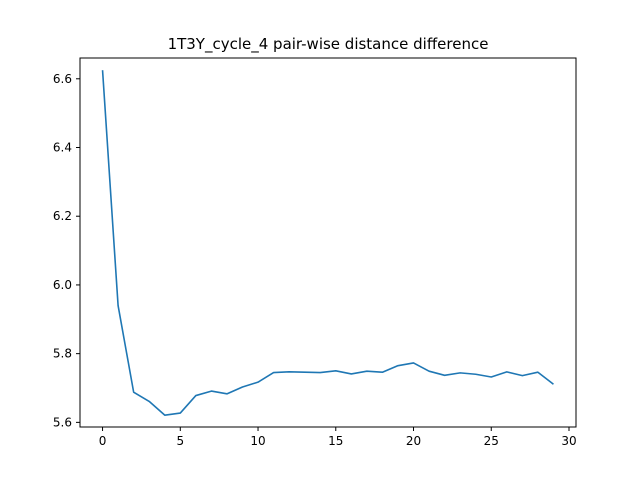 This screenshot has width=640, height=480. I want to click on x-tick-label: 25, so click(491, 441).